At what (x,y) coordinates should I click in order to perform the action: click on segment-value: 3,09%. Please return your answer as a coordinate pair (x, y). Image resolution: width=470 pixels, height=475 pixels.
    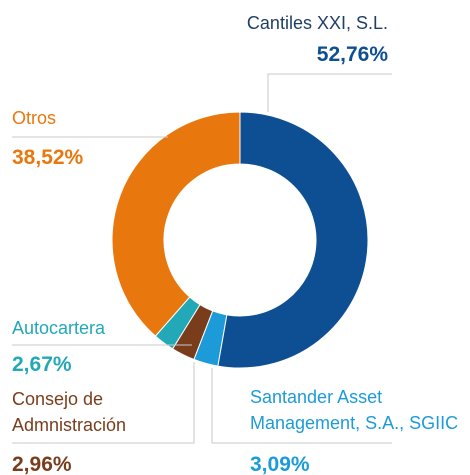
    Looking at the image, I should click on (280, 464).